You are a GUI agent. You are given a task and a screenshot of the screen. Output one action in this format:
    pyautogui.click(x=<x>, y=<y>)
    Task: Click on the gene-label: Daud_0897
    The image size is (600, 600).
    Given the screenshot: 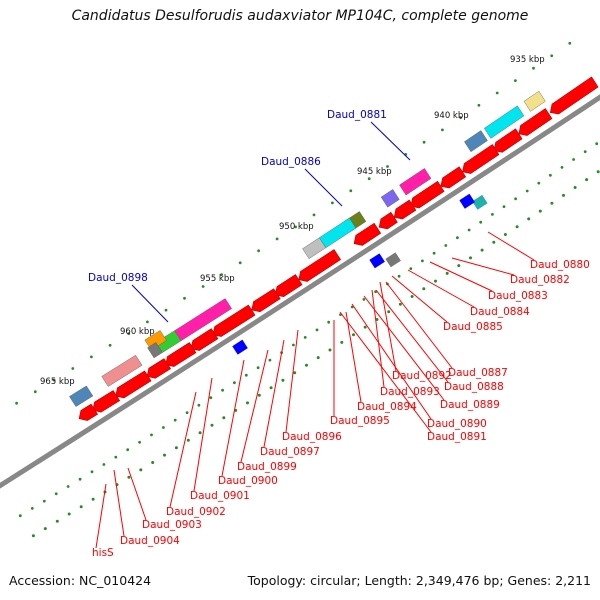 What is the action you would take?
    pyautogui.click(x=290, y=452)
    